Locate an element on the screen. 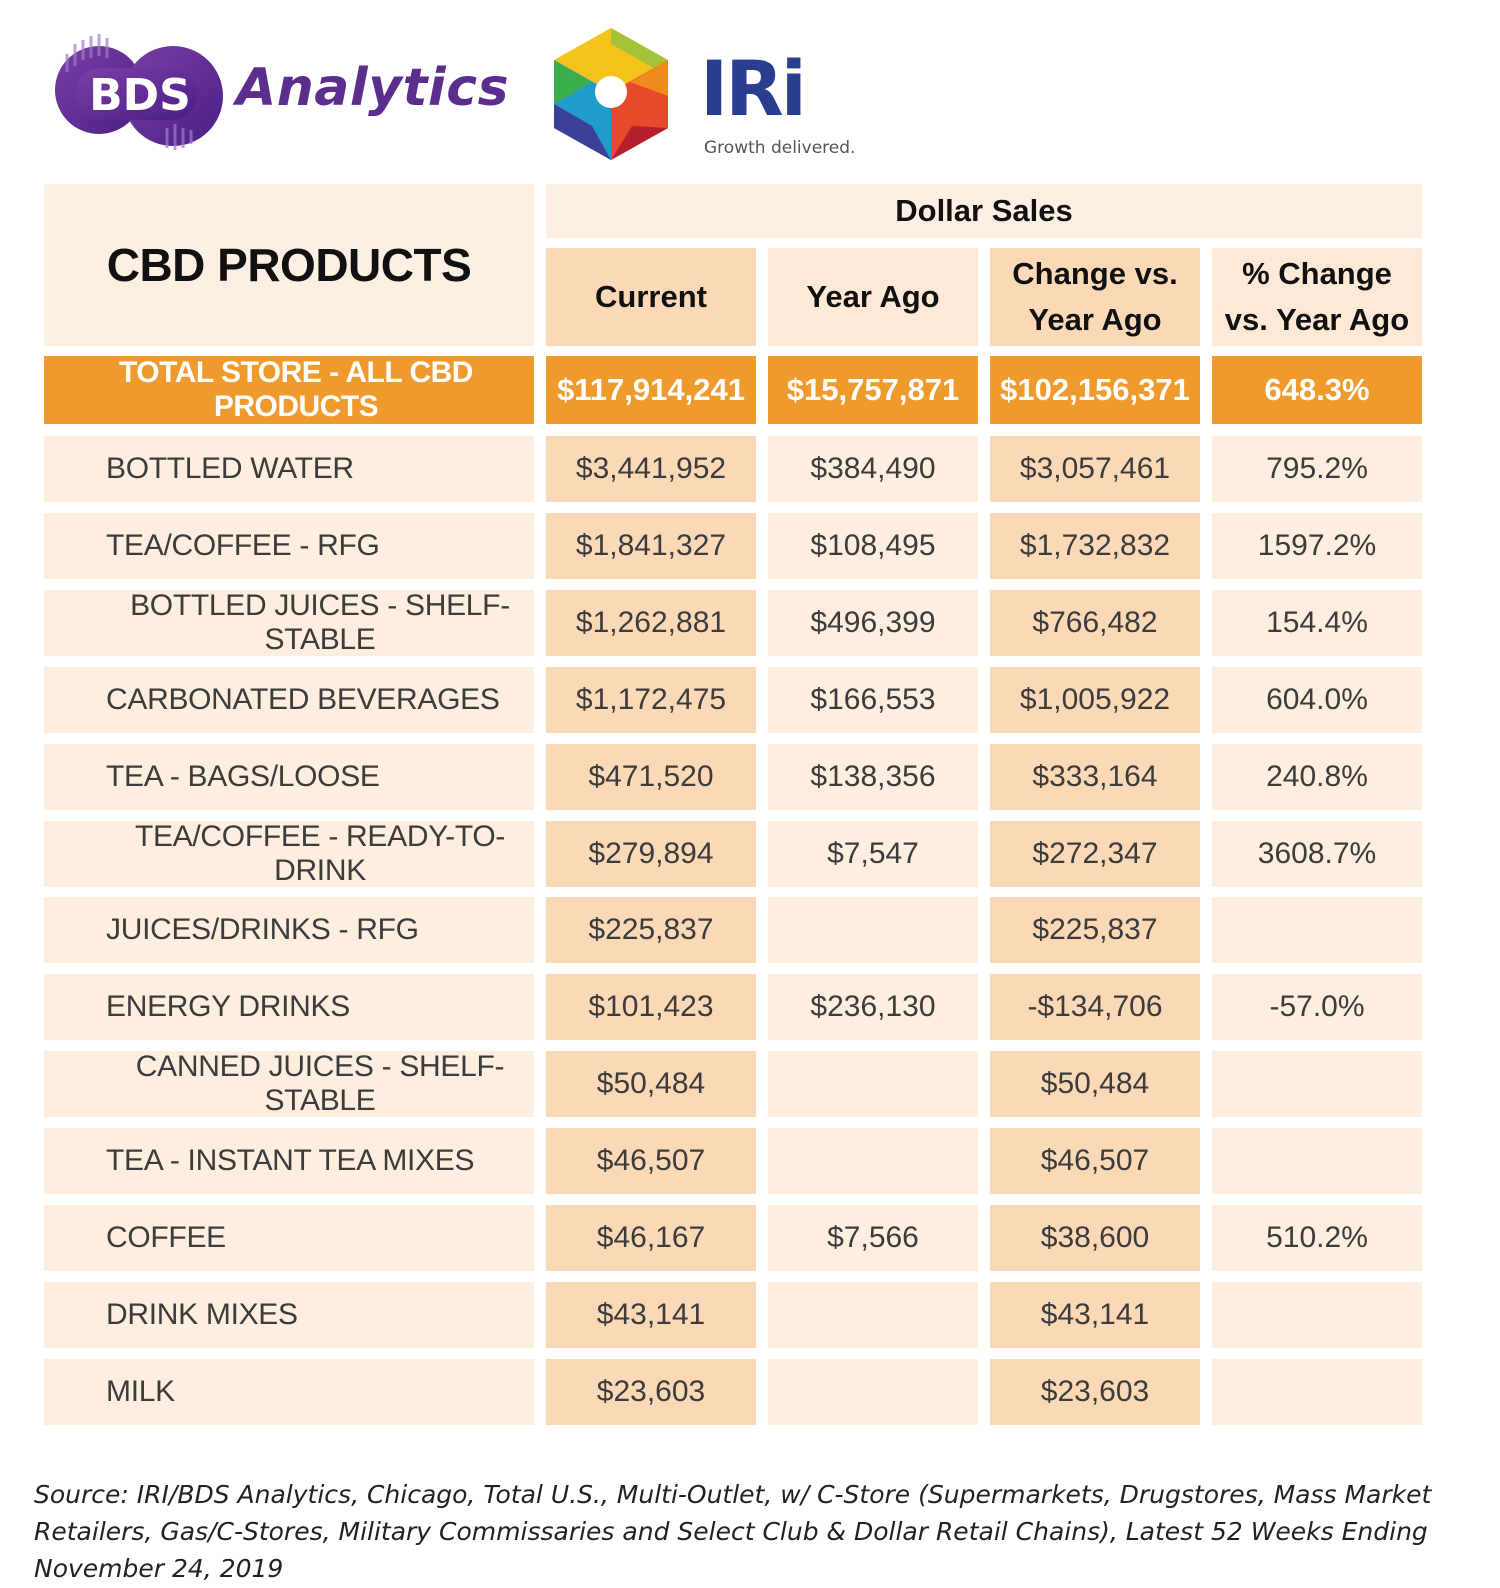  table-row-value-0: $471,520 is located at coordinates (651, 777).